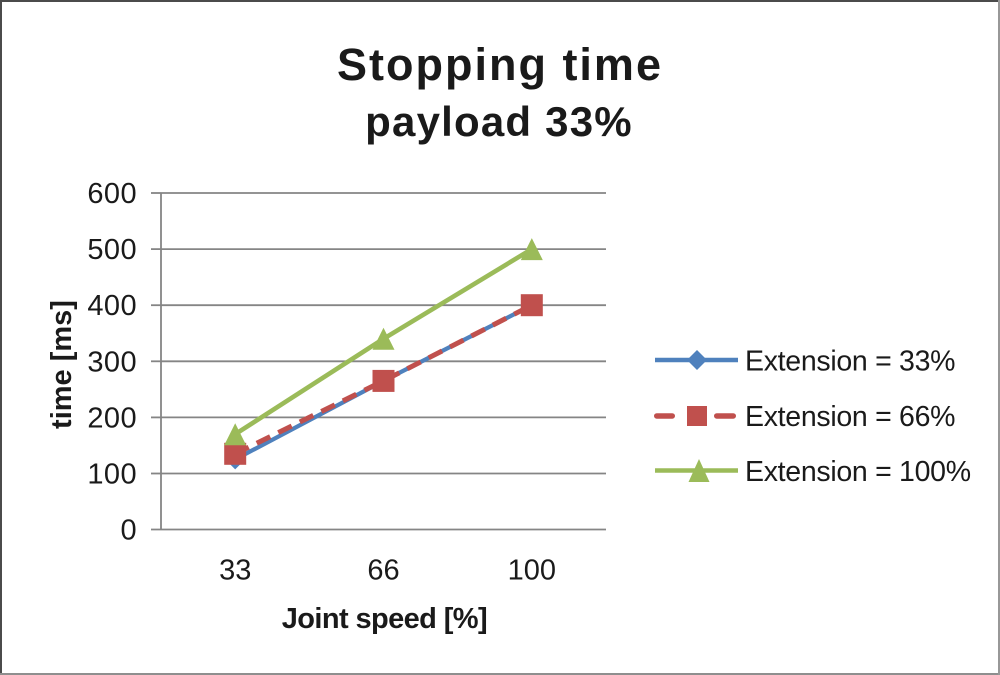 This screenshot has height=675, width=1000. Describe the element at coordinates (850, 417) in the screenshot. I see `svg-text: Extension = 66%` at that location.